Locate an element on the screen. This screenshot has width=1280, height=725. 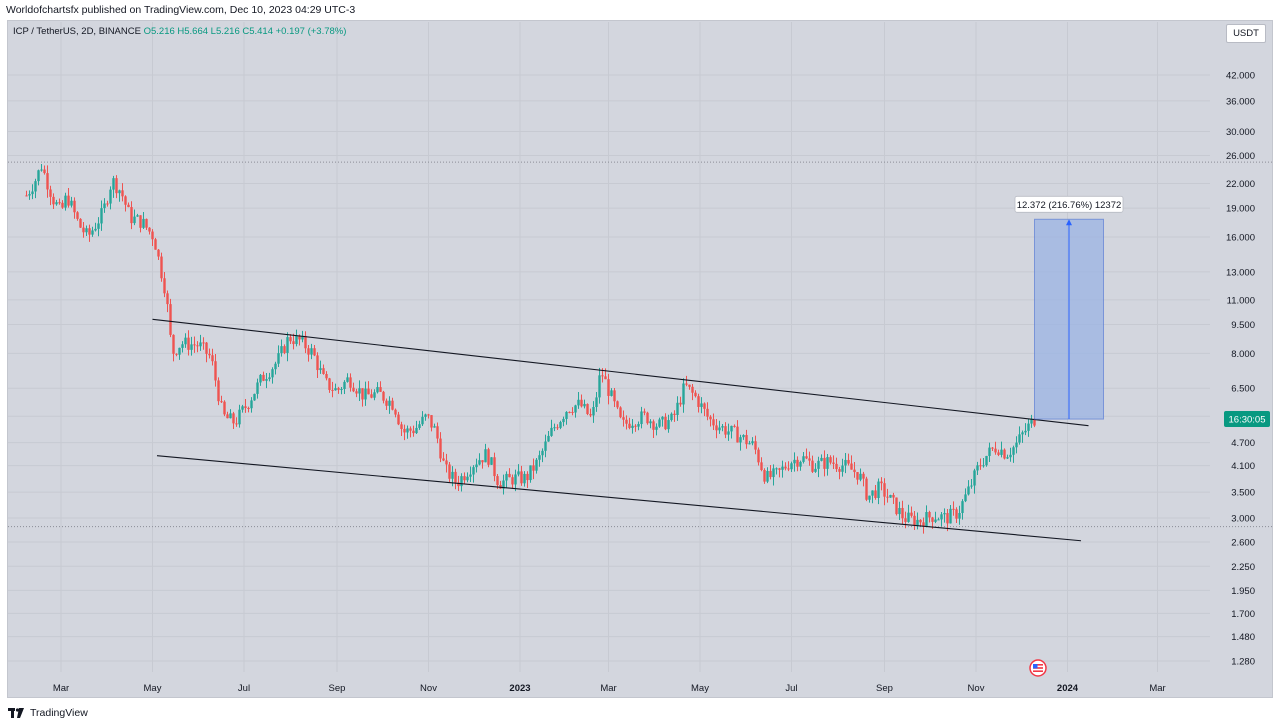
currency-button: USDT is located at coordinates (1246, 33).